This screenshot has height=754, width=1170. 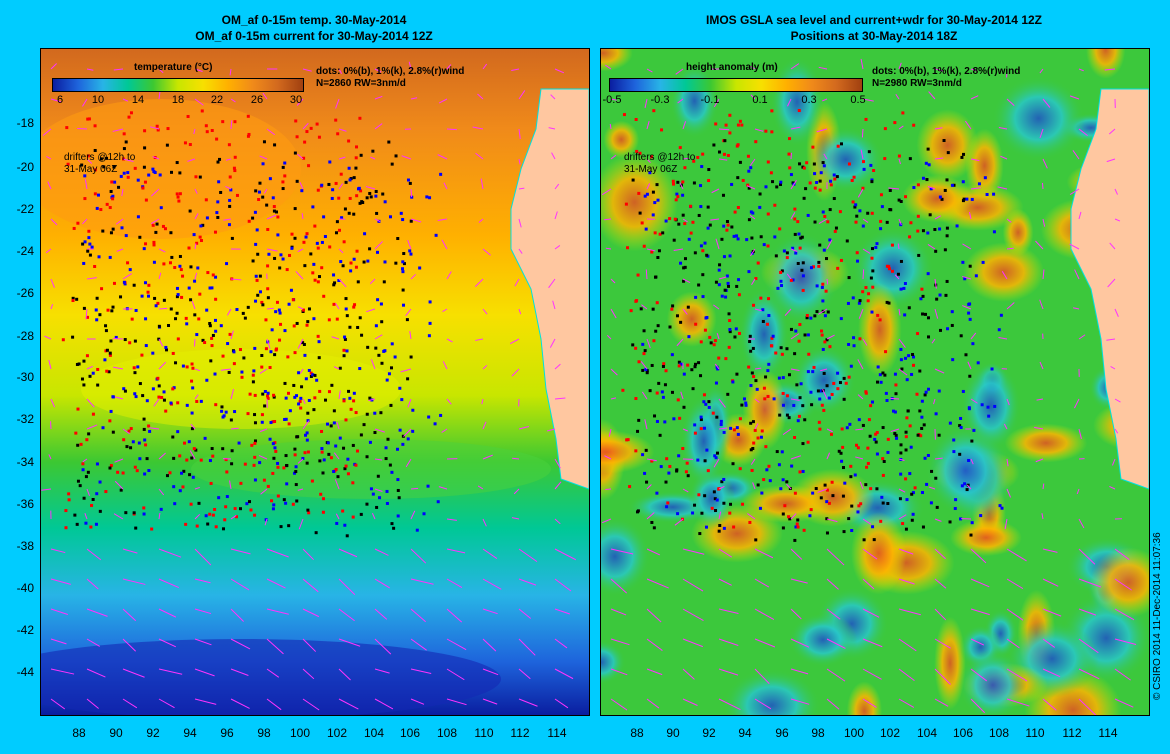 What do you see at coordinates (257, 100) in the screenshot?
I see `cbar-tick: 26` at bounding box center [257, 100].